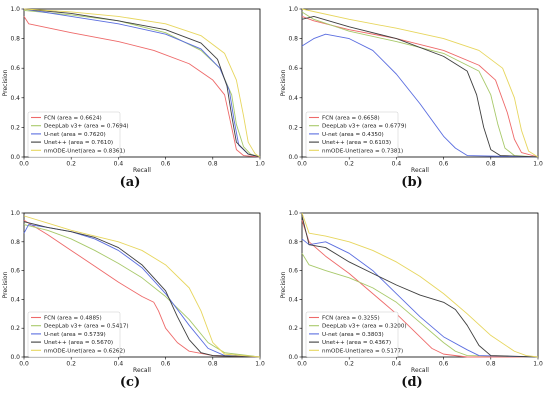  Describe the element at coordinates (411, 382) in the screenshot. I see `panel-label: (d)` at that location.